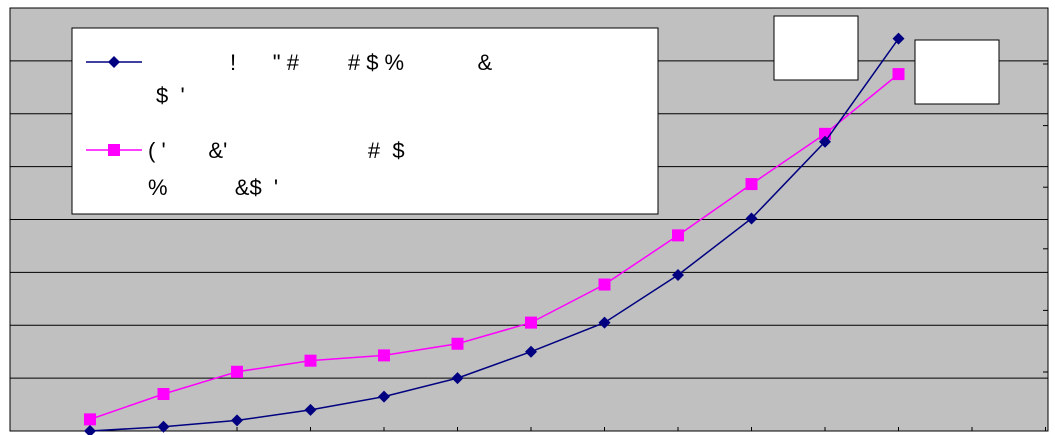  I want to click on legend-label-series-1: ! " # # $ % &, so click(361, 62).